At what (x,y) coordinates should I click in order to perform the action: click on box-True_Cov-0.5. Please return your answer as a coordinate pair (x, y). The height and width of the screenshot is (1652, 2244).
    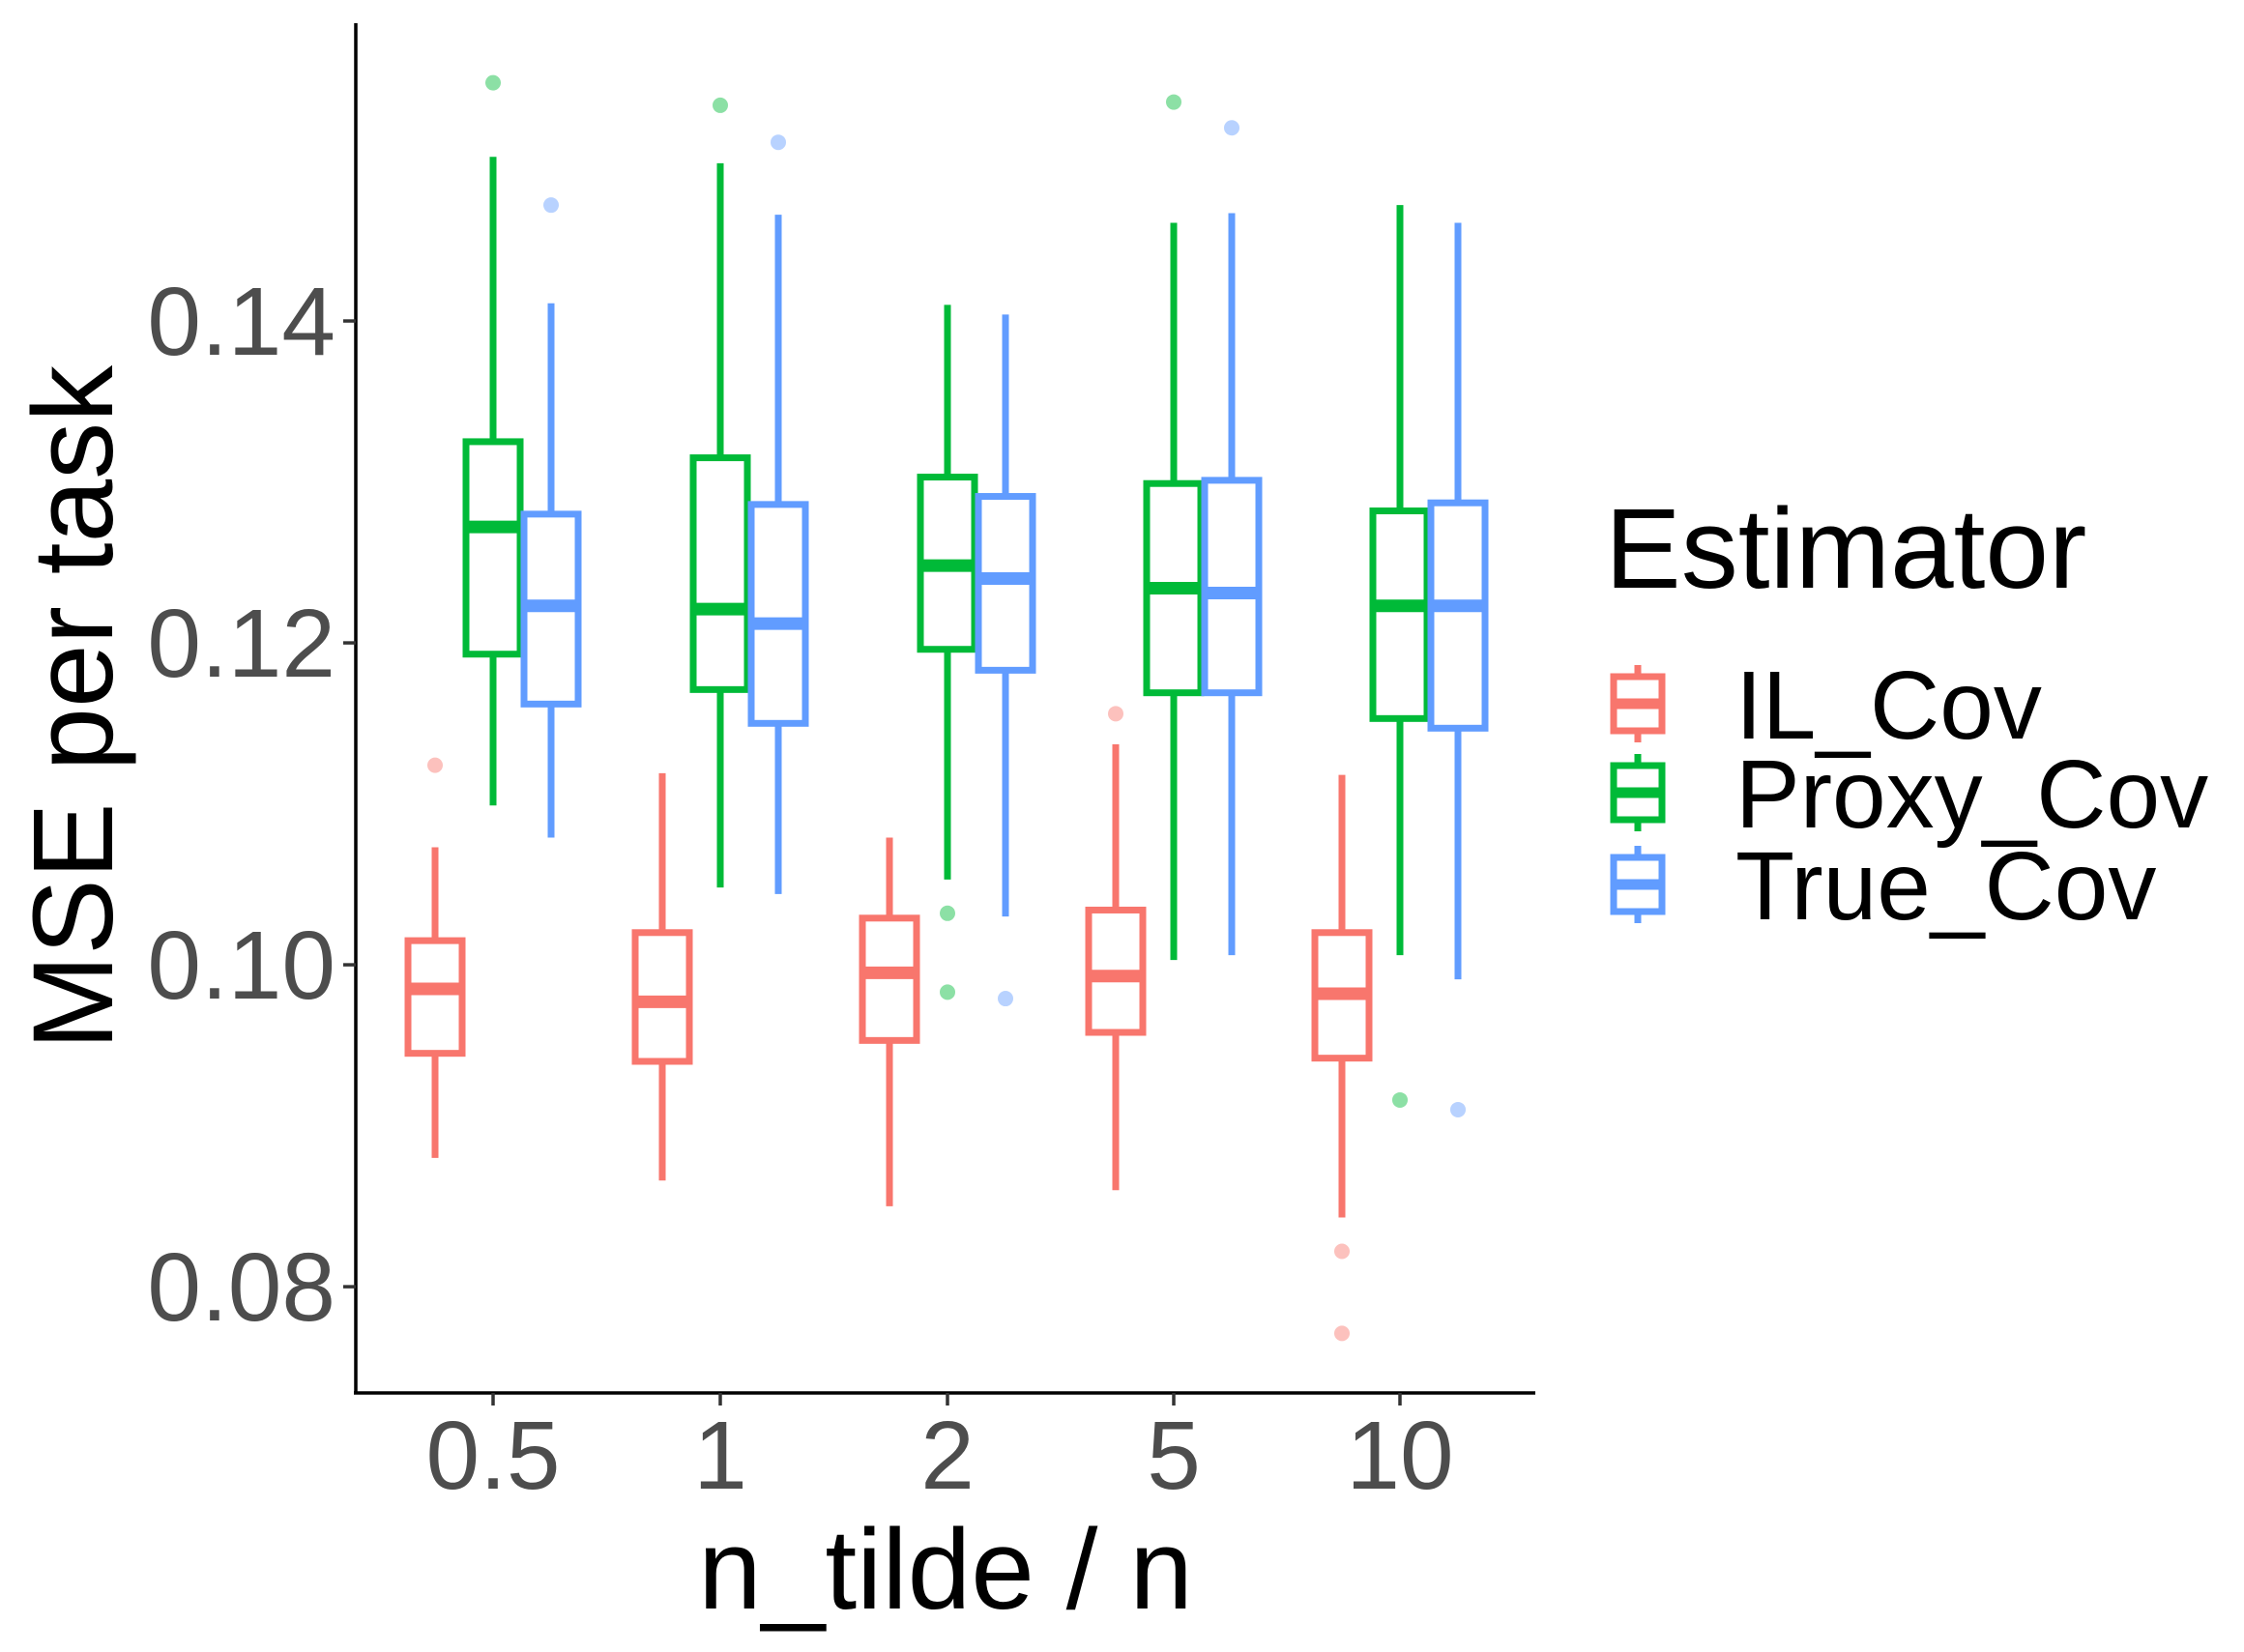
    Looking at the image, I should click on (551, 517).